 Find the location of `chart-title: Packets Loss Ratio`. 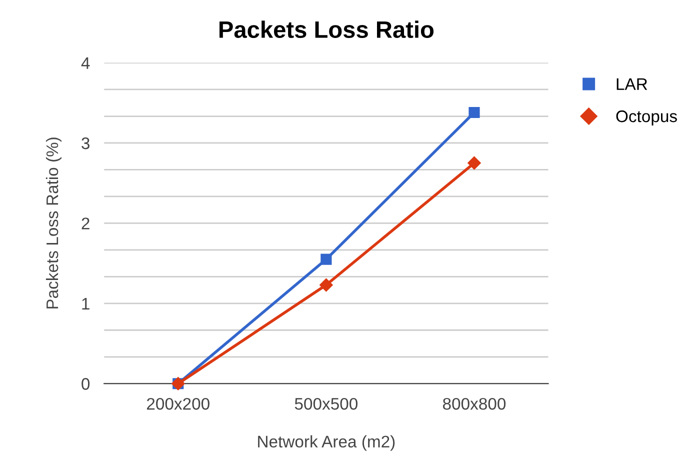

chart-title: Packets Loss Ratio is located at coordinates (327, 29).